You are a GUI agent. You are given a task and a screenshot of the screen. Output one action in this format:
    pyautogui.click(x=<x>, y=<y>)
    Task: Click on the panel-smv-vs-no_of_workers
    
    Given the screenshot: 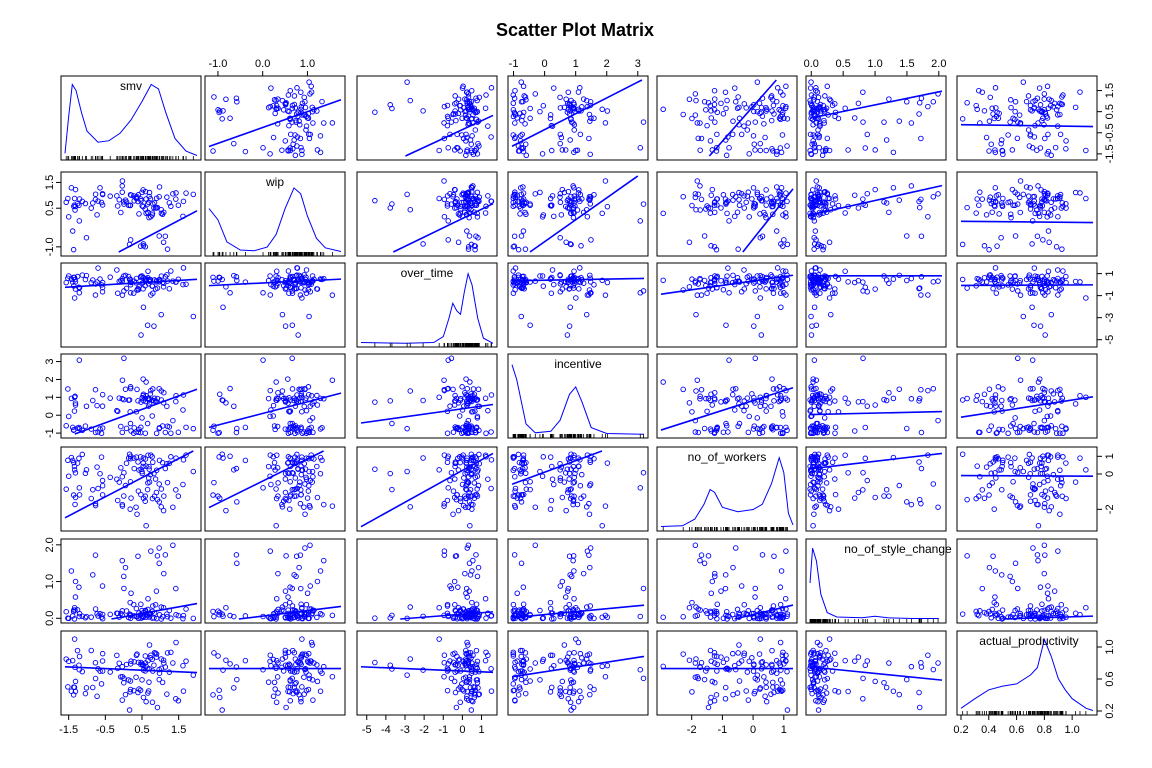 What is the action you would take?
    pyautogui.click(x=727, y=118)
    